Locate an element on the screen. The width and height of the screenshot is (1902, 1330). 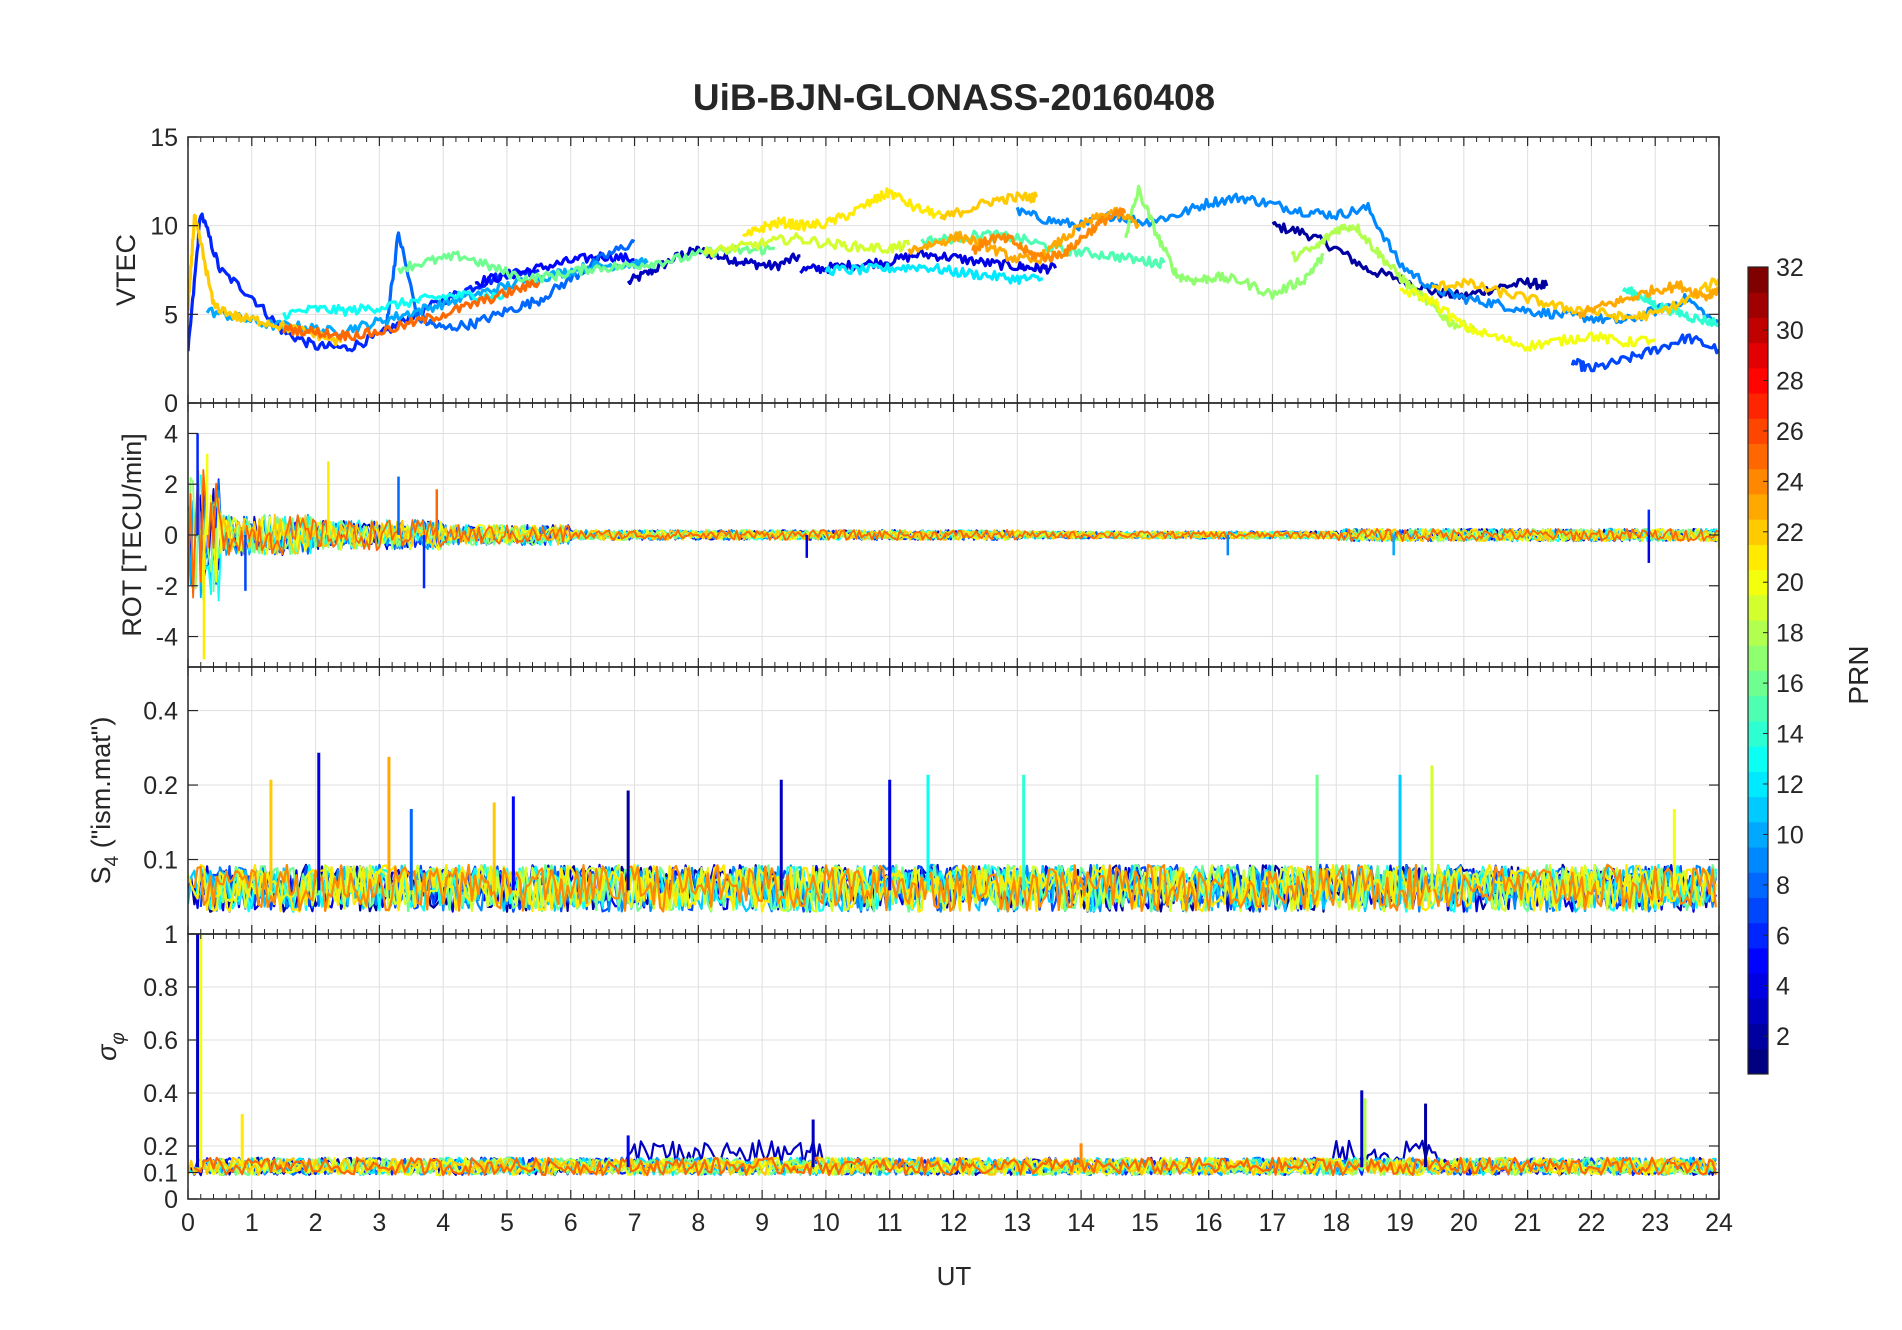
sigma-series-line is located at coordinates (955, 1166).